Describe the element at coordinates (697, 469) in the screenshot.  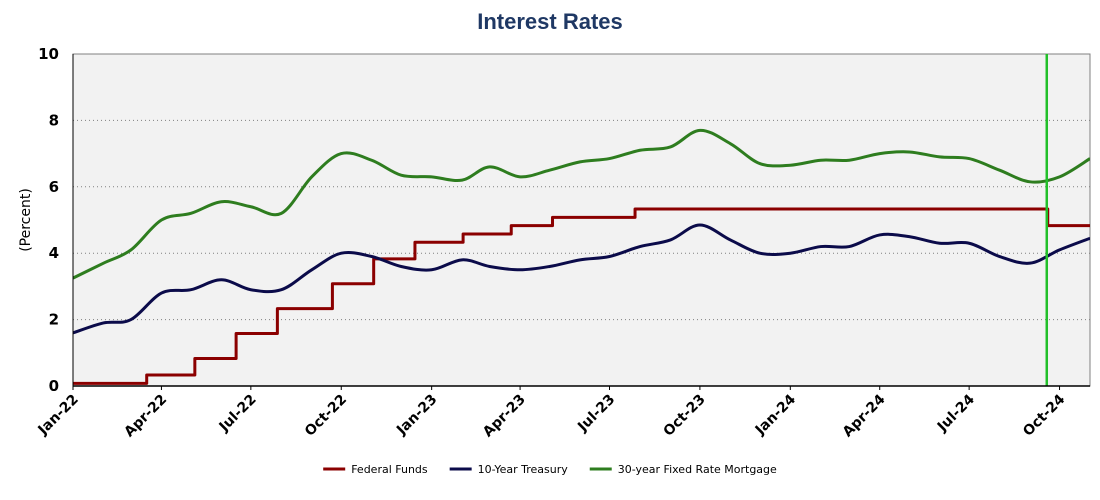
I see `legend-label-30-year-fixed-rate-mortgage: 30-year Fixed Rate Mortgage` at that location.